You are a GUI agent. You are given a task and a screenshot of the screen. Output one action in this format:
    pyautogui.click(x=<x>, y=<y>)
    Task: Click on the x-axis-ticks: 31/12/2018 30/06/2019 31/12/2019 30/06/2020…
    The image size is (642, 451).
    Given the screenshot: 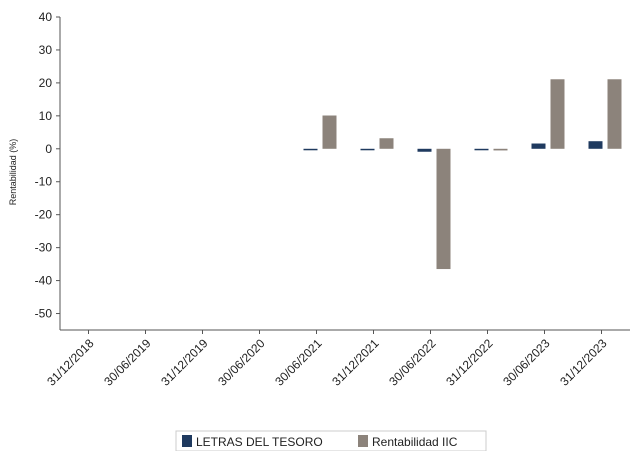 What is the action you would take?
    pyautogui.click(x=327, y=359)
    